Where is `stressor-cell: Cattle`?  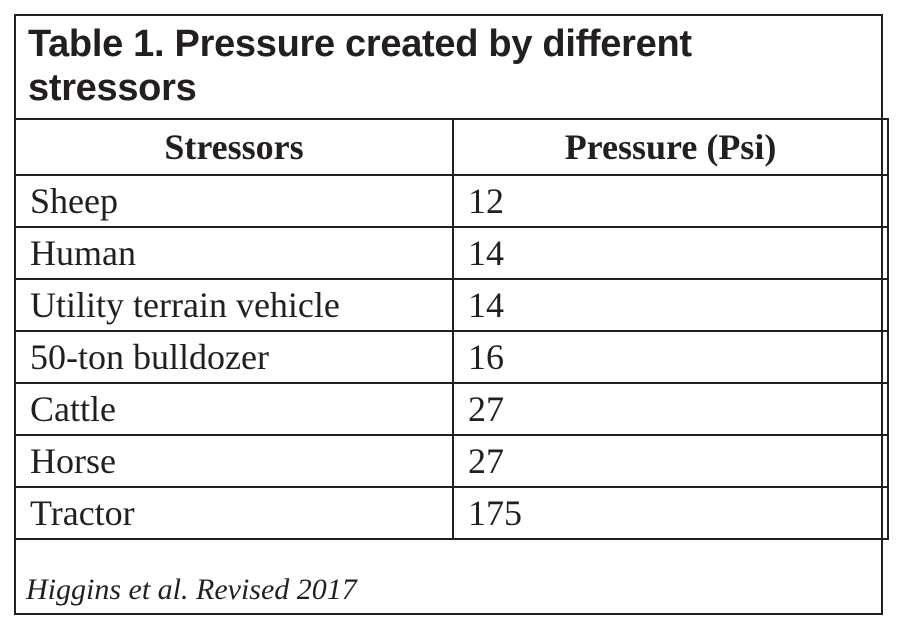 stressor-cell: Cattle is located at coordinates (234, 409).